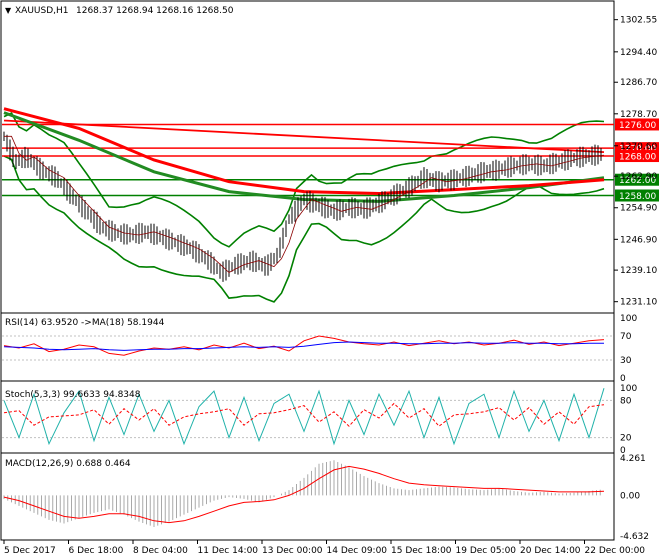 The height and width of the screenshot is (560, 660). Describe the element at coordinates (623, 451) in the screenshot. I see `stoch-tick-label: 0` at that location.